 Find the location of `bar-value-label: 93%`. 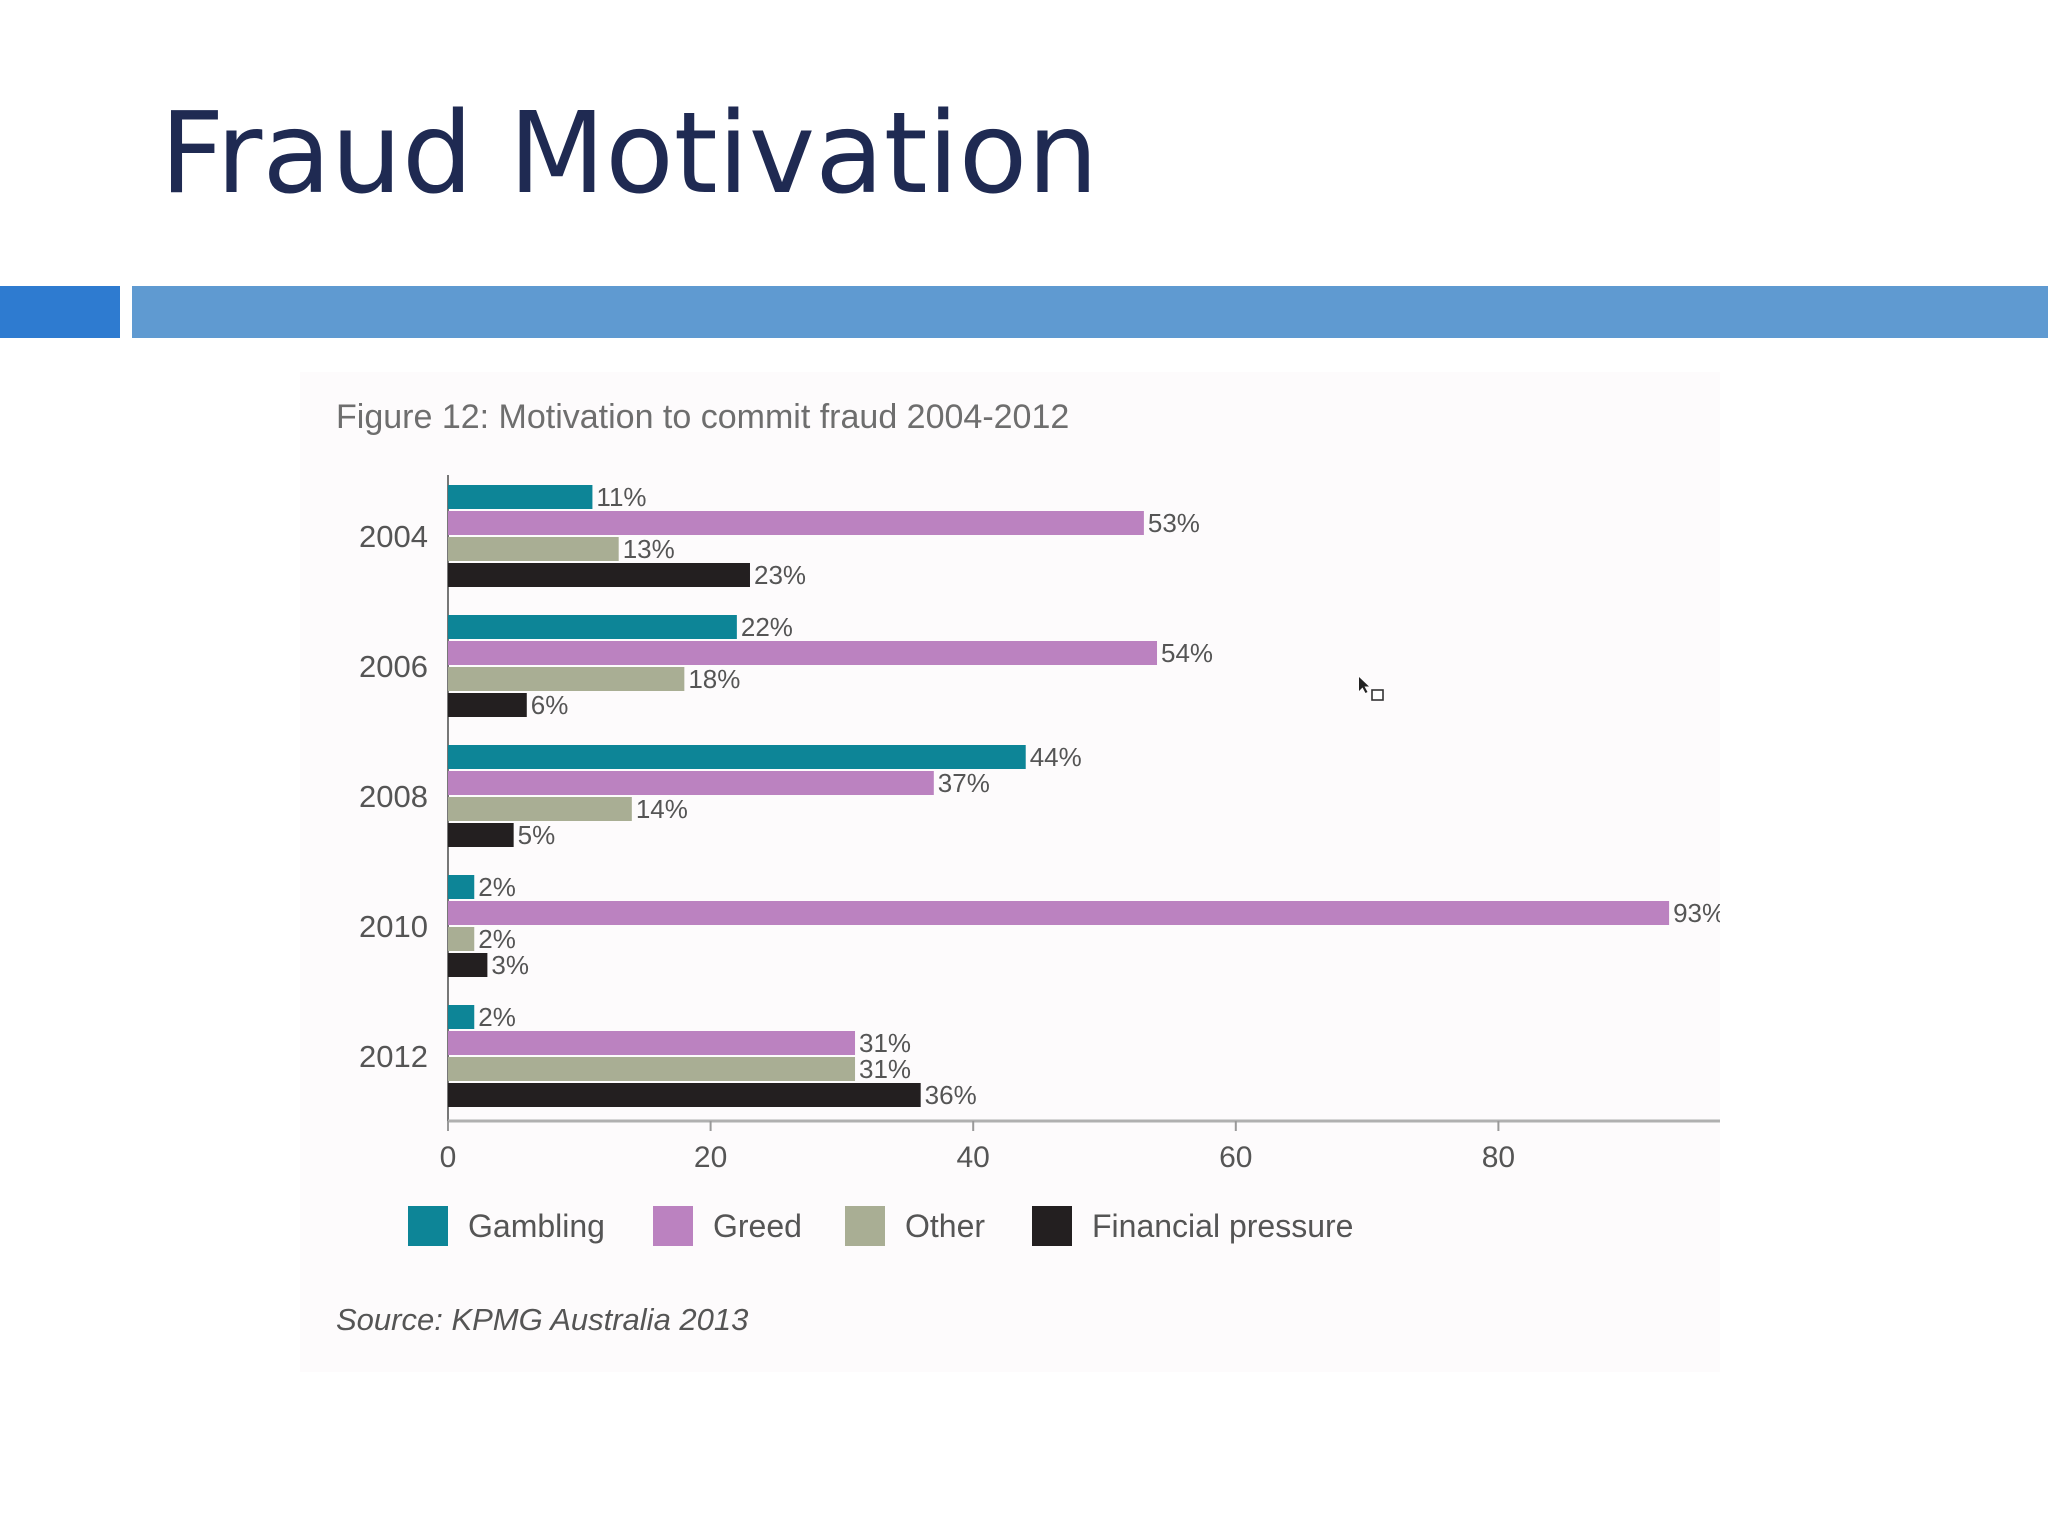

bar-value-label: 93% is located at coordinates (1696, 913).